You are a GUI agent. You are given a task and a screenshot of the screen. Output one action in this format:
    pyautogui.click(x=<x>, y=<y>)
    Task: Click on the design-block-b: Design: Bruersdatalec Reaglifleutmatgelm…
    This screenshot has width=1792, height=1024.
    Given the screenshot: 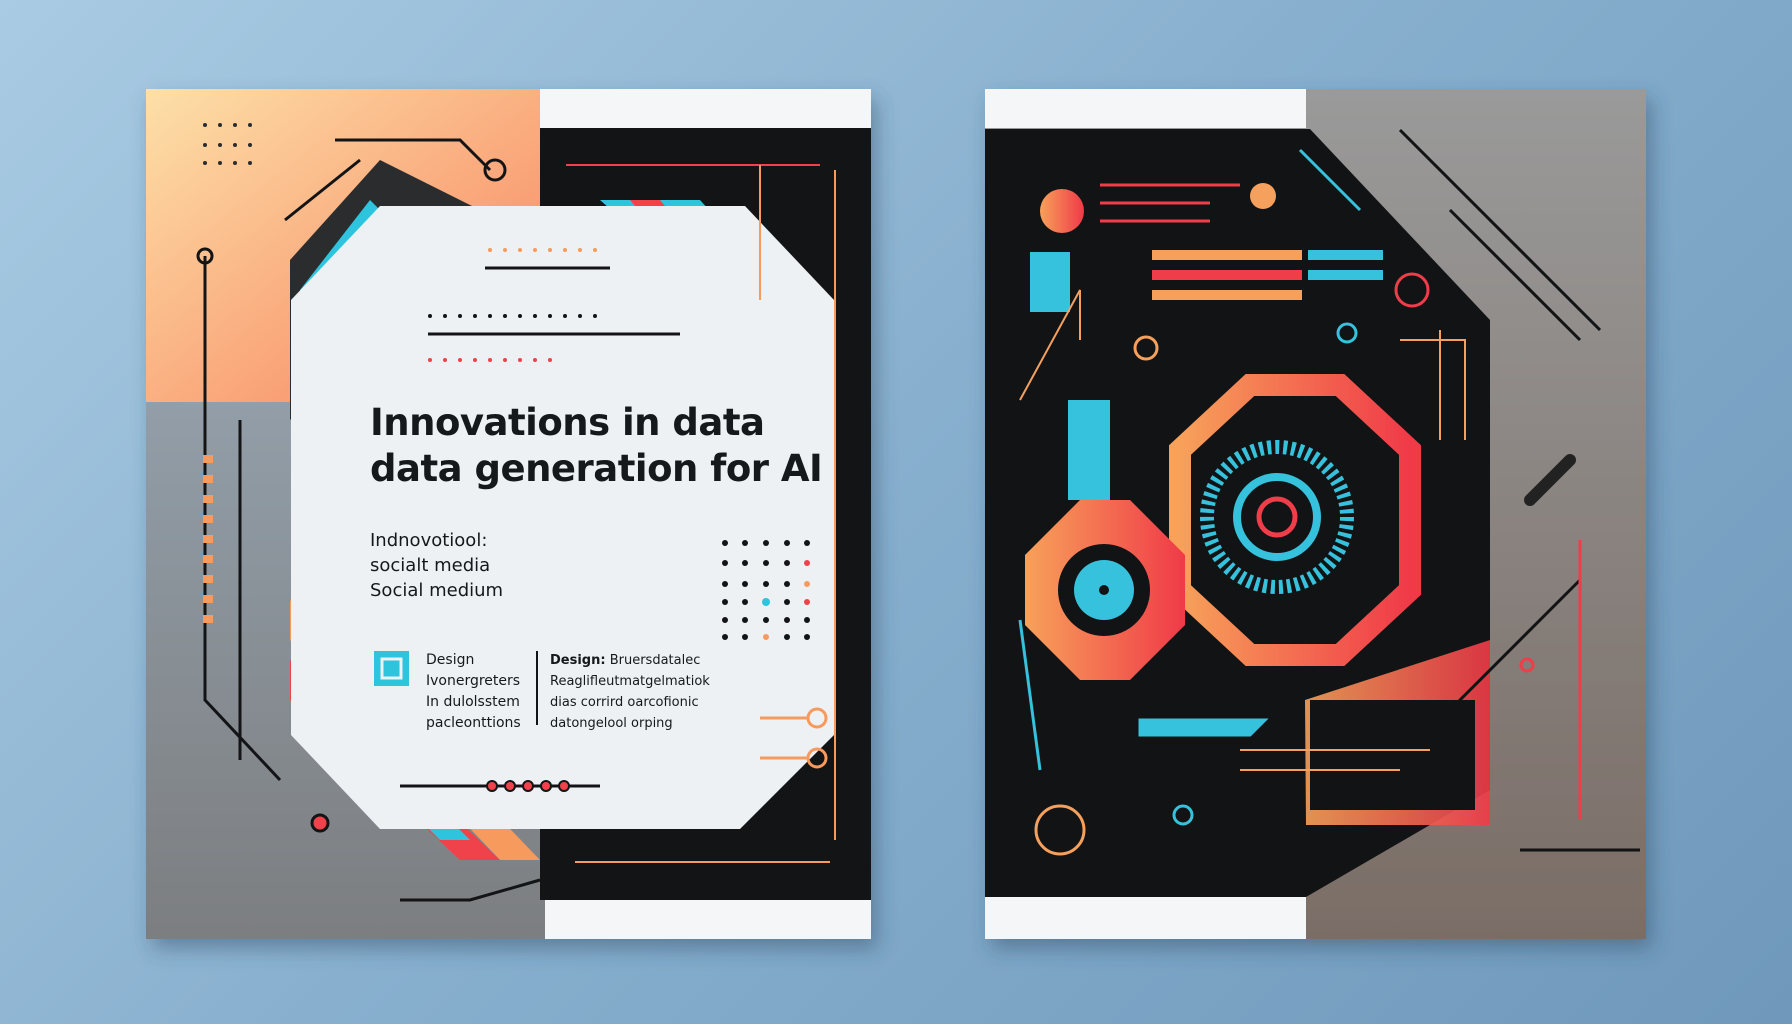 What is the action you would take?
    pyautogui.click(x=630, y=692)
    